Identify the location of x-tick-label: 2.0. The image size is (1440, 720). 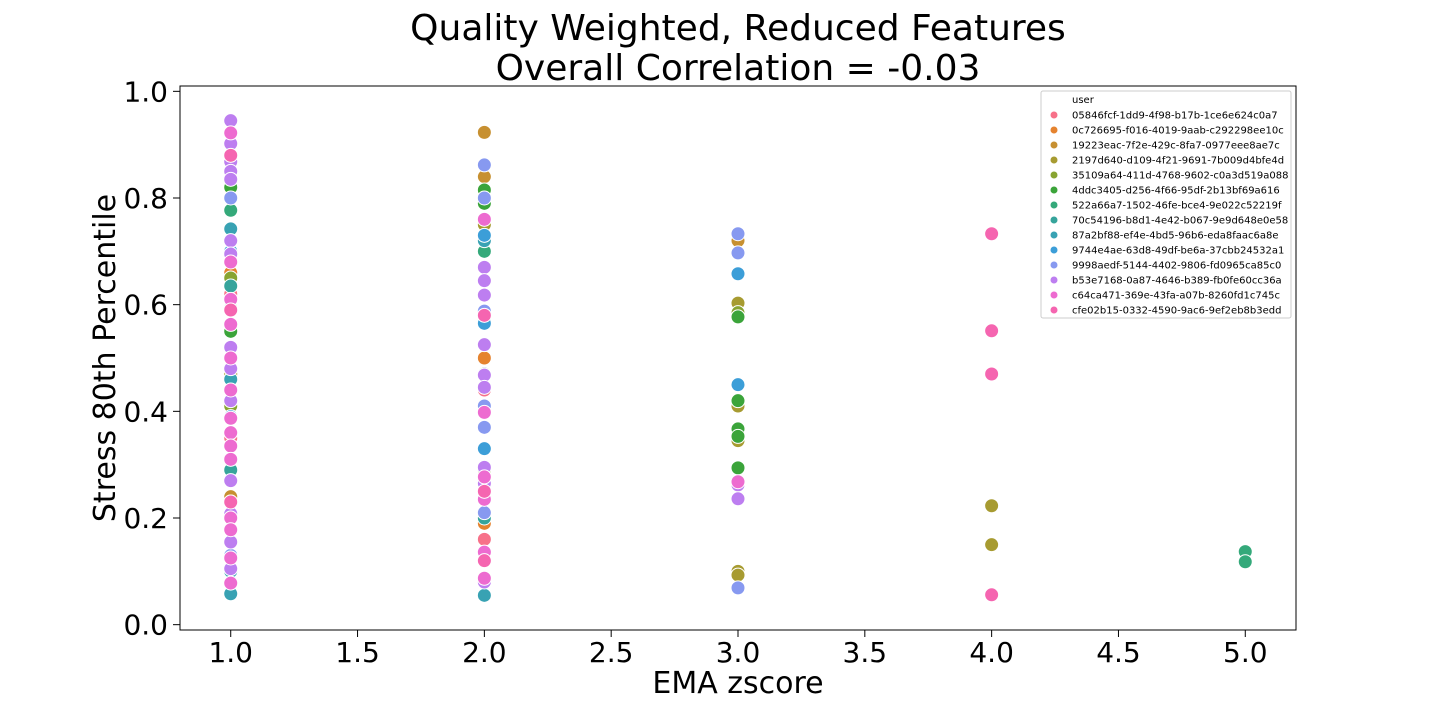
(484, 652).